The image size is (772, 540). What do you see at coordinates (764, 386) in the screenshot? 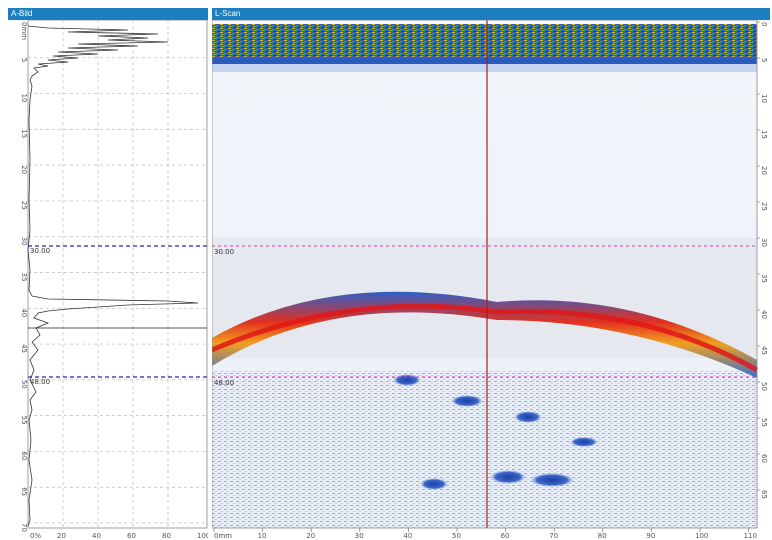
I see `lscan-depth-tick: 50` at bounding box center [764, 386].